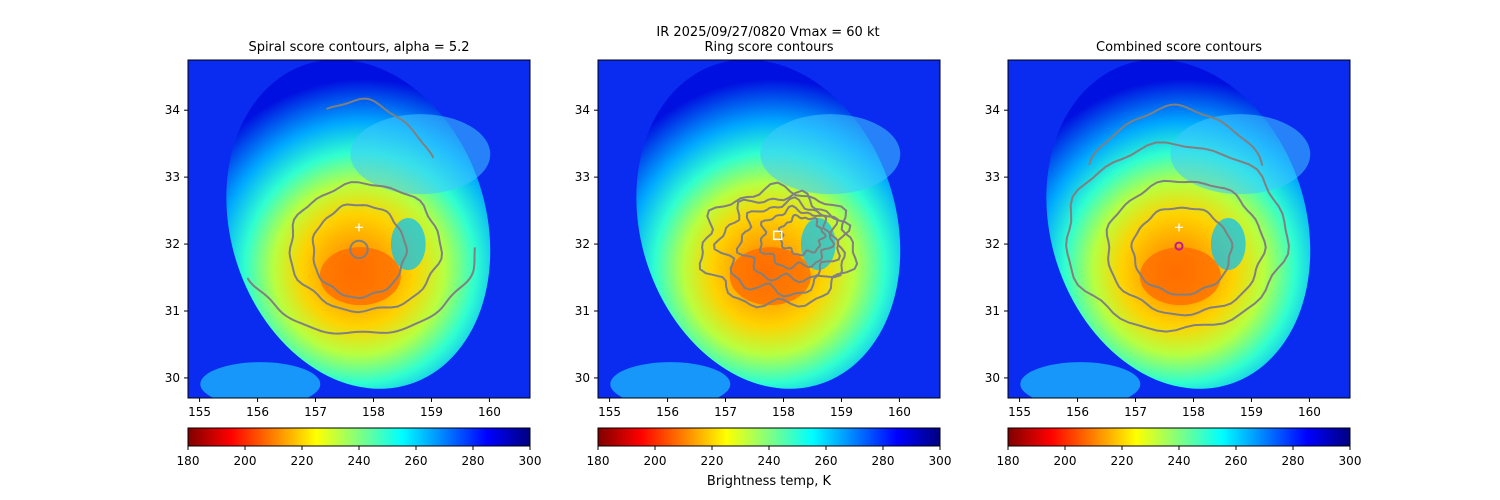  What do you see at coordinates (358, 47) in the screenshot?
I see `panel-title: Spiral score contours, alpha = 5.2` at bounding box center [358, 47].